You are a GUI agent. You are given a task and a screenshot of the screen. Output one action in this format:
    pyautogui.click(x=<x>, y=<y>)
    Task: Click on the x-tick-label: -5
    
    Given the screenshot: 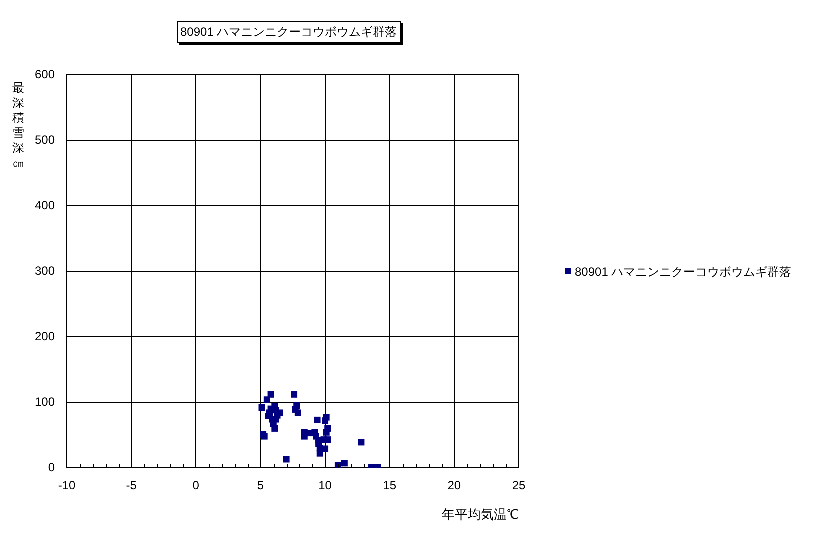 What is the action you would take?
    pyautogui.click(x=132, y=485)
    